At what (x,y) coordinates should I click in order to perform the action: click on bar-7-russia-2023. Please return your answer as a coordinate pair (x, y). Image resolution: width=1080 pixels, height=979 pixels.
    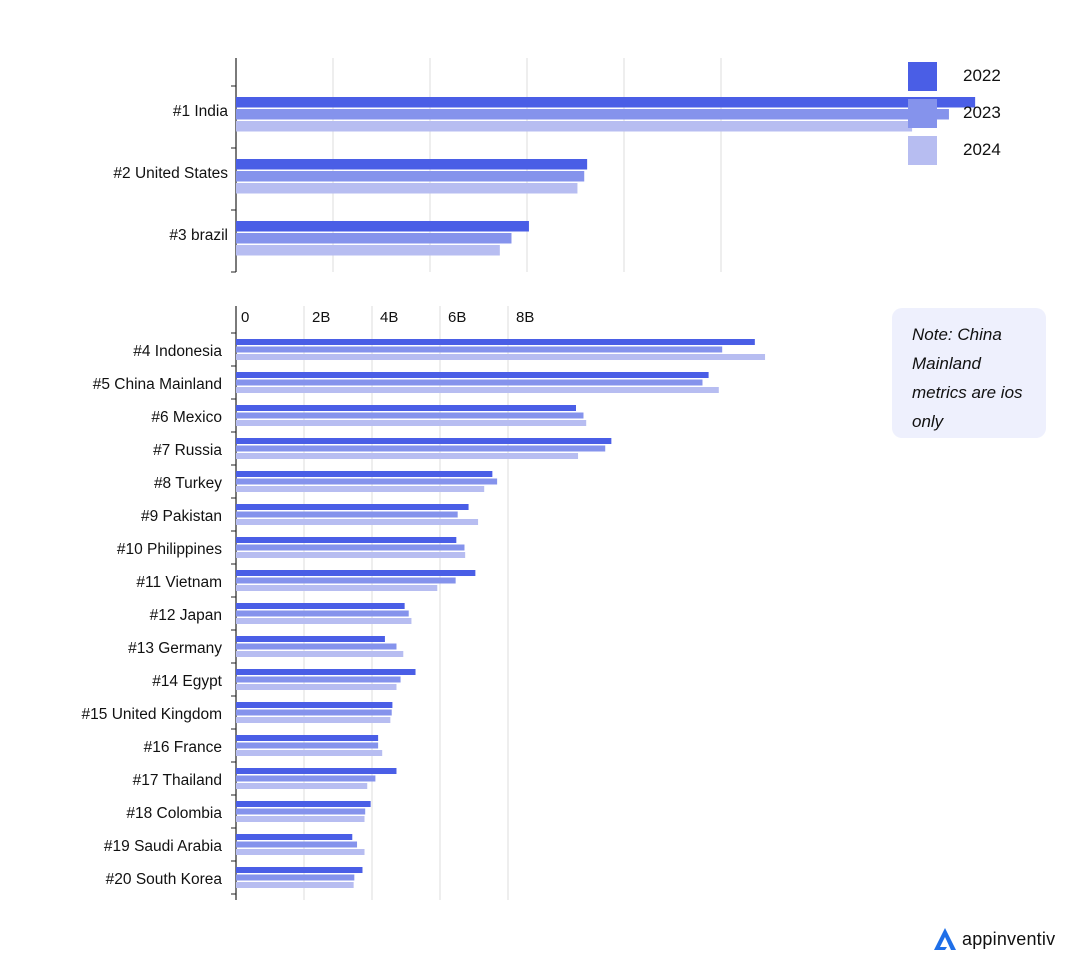
    Looking at the image, I should click on (421, 448).